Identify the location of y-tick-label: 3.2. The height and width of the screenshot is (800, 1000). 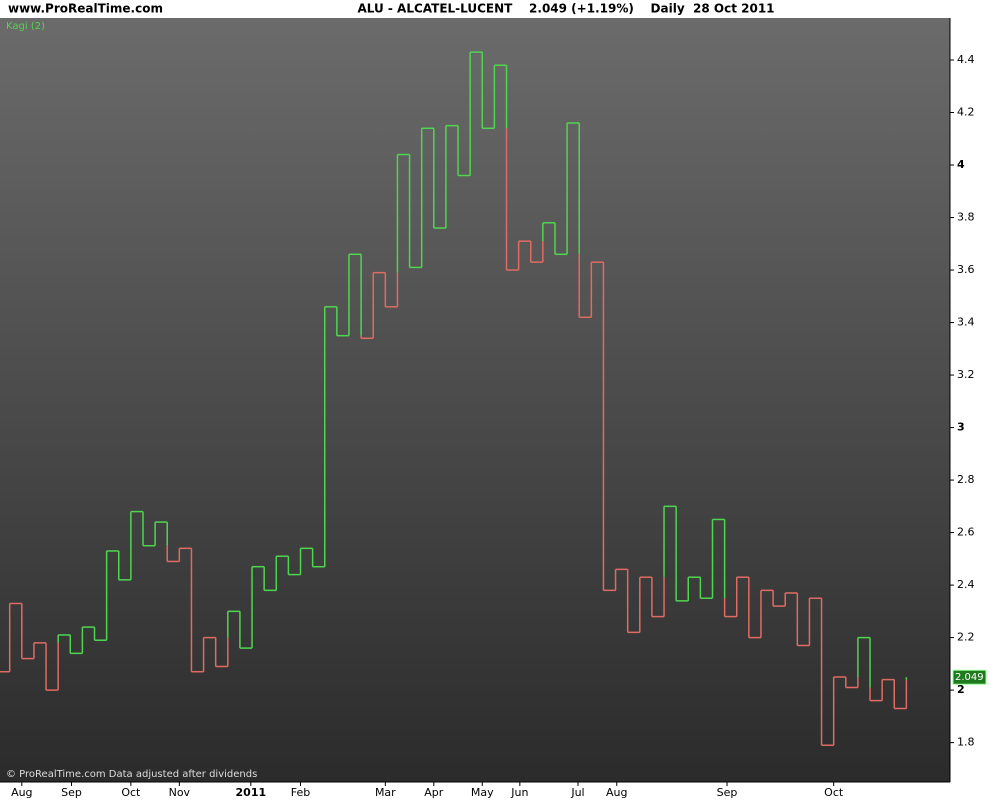
(966, 374).